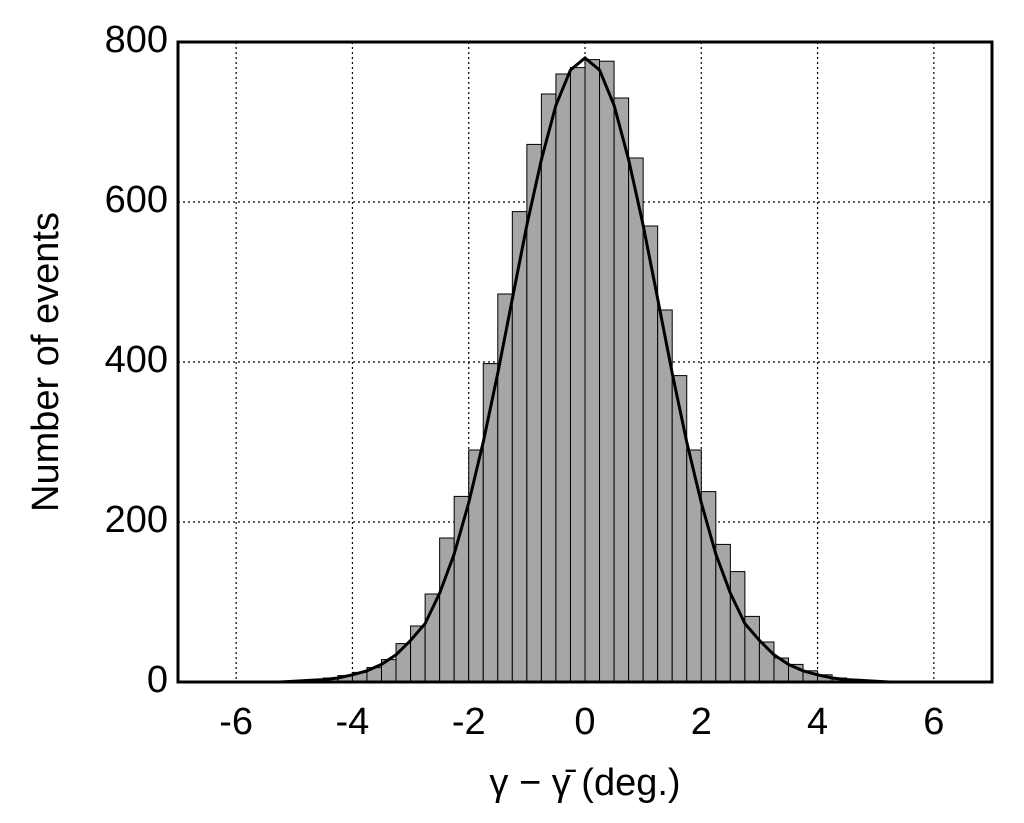  I want to click on y-tick-label: 800, so click(136, 40).